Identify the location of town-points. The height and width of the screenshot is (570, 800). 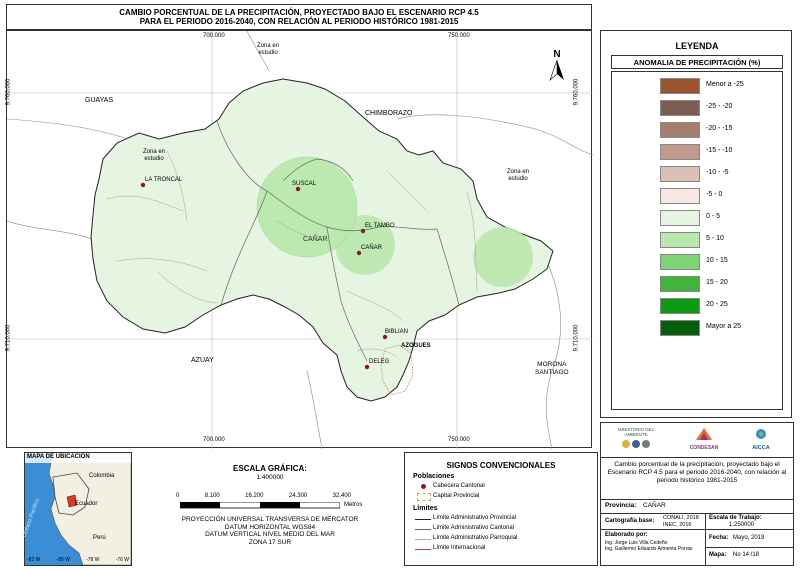
(264, 276).